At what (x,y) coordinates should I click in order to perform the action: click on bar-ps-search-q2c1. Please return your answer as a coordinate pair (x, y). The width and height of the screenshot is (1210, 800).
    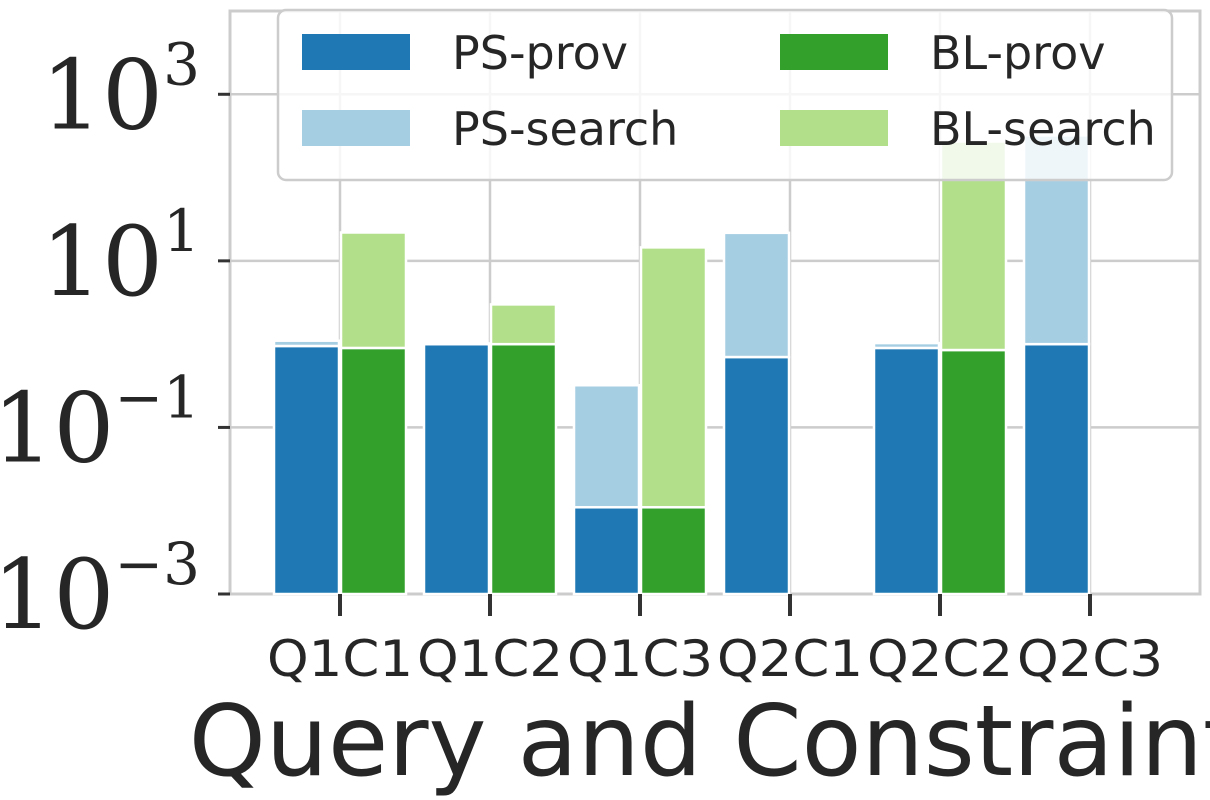
    Looking at the image, I should click on (756, 295).